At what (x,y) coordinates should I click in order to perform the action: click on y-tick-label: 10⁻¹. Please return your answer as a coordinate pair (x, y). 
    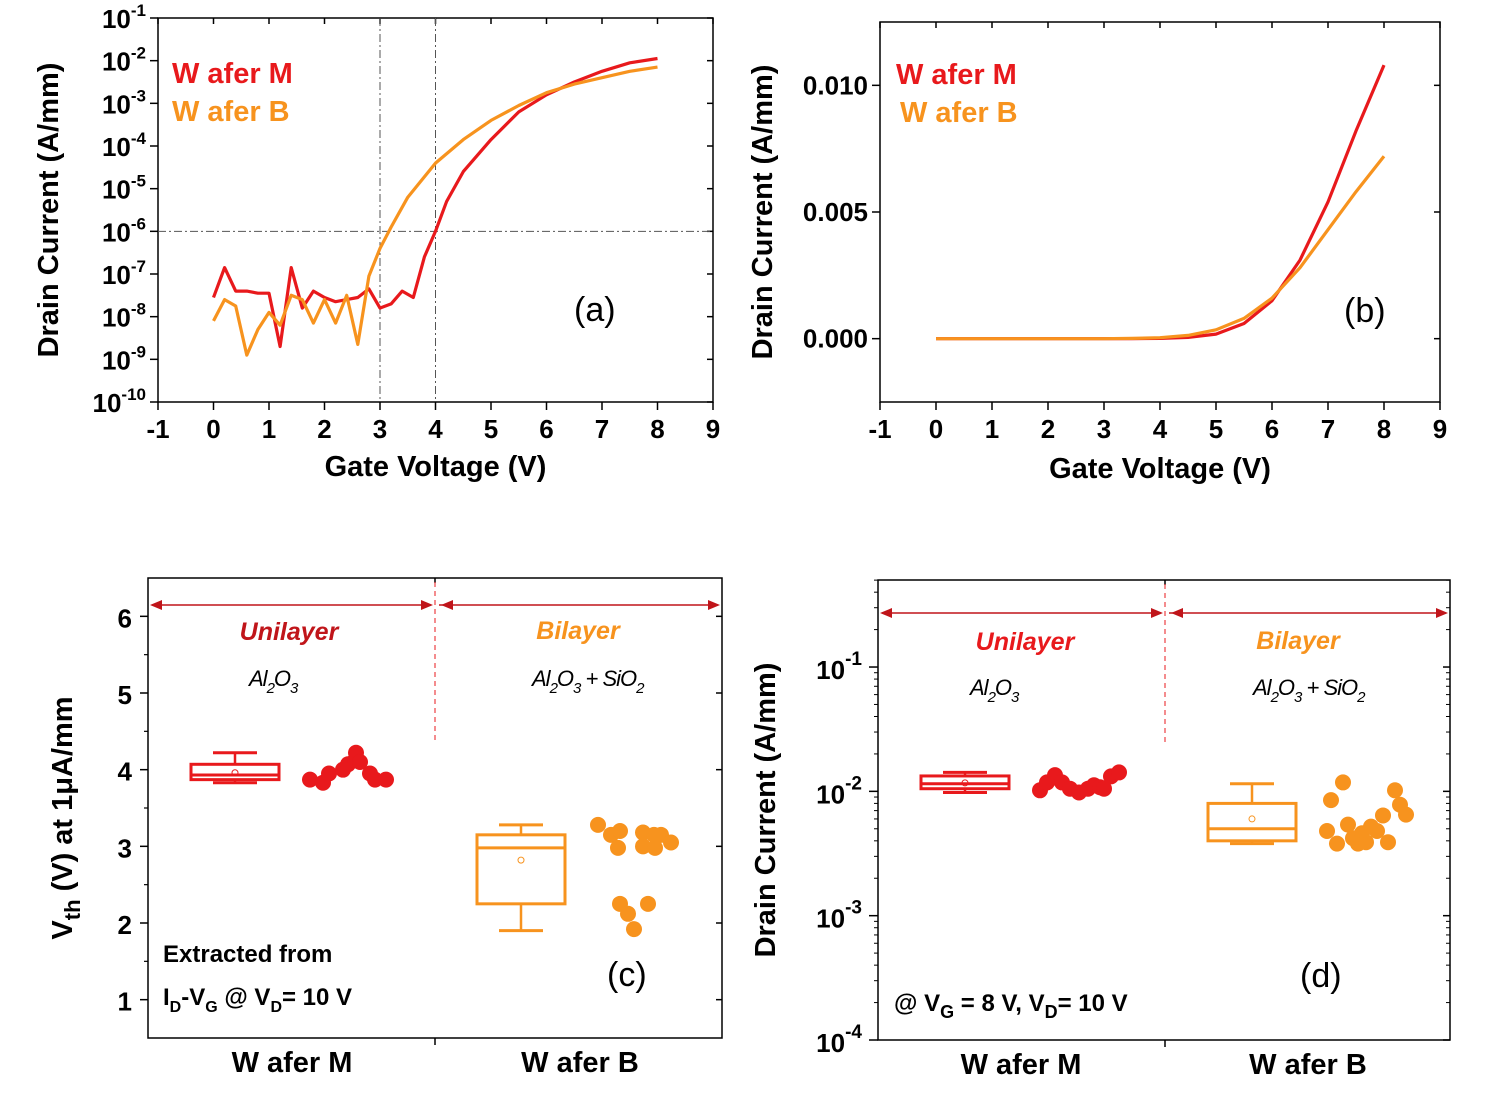
    Looking at the image, I should click on (839, 667).